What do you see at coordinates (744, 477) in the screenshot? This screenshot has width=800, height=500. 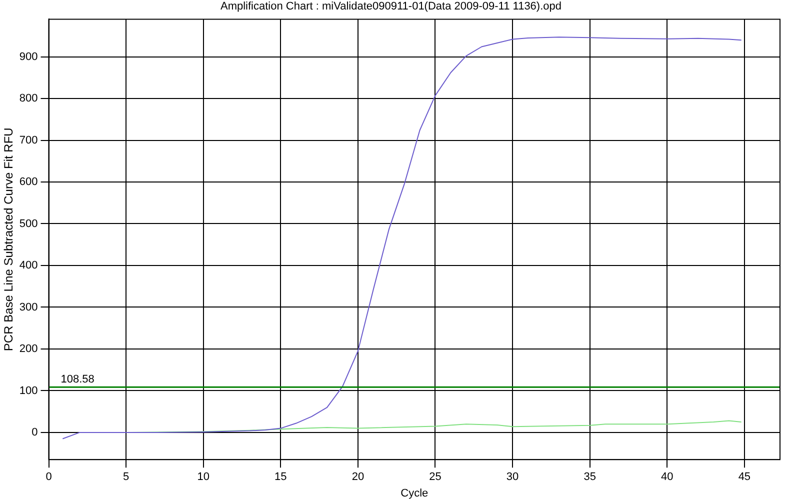 I see `x-tick-label: 45` at bounding box center [744, 477].